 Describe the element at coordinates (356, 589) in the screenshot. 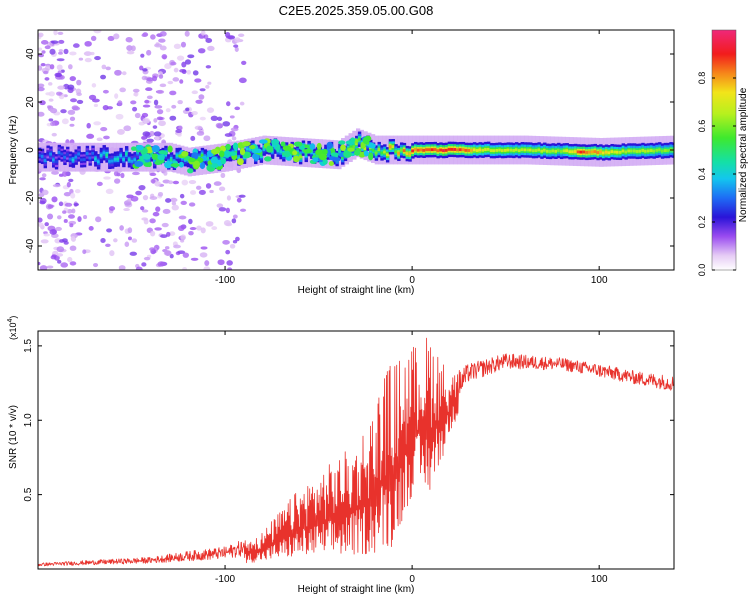

I see `snr-x-axis-label: Height of straight line (km)` at that location.